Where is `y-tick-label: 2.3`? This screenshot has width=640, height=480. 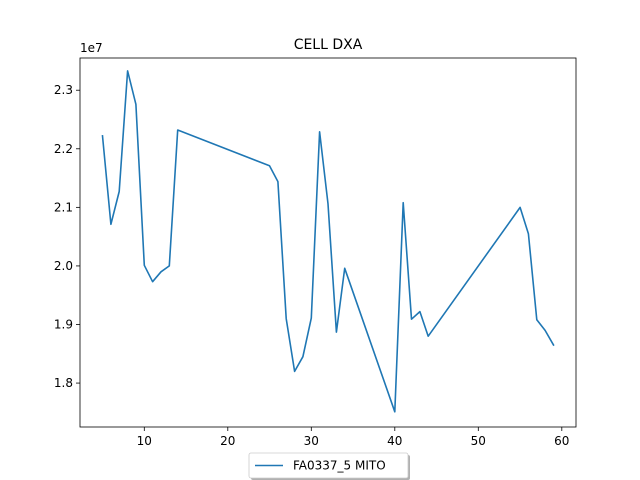 y-tick-label: 2.3 is located at coordinates (63, 90).